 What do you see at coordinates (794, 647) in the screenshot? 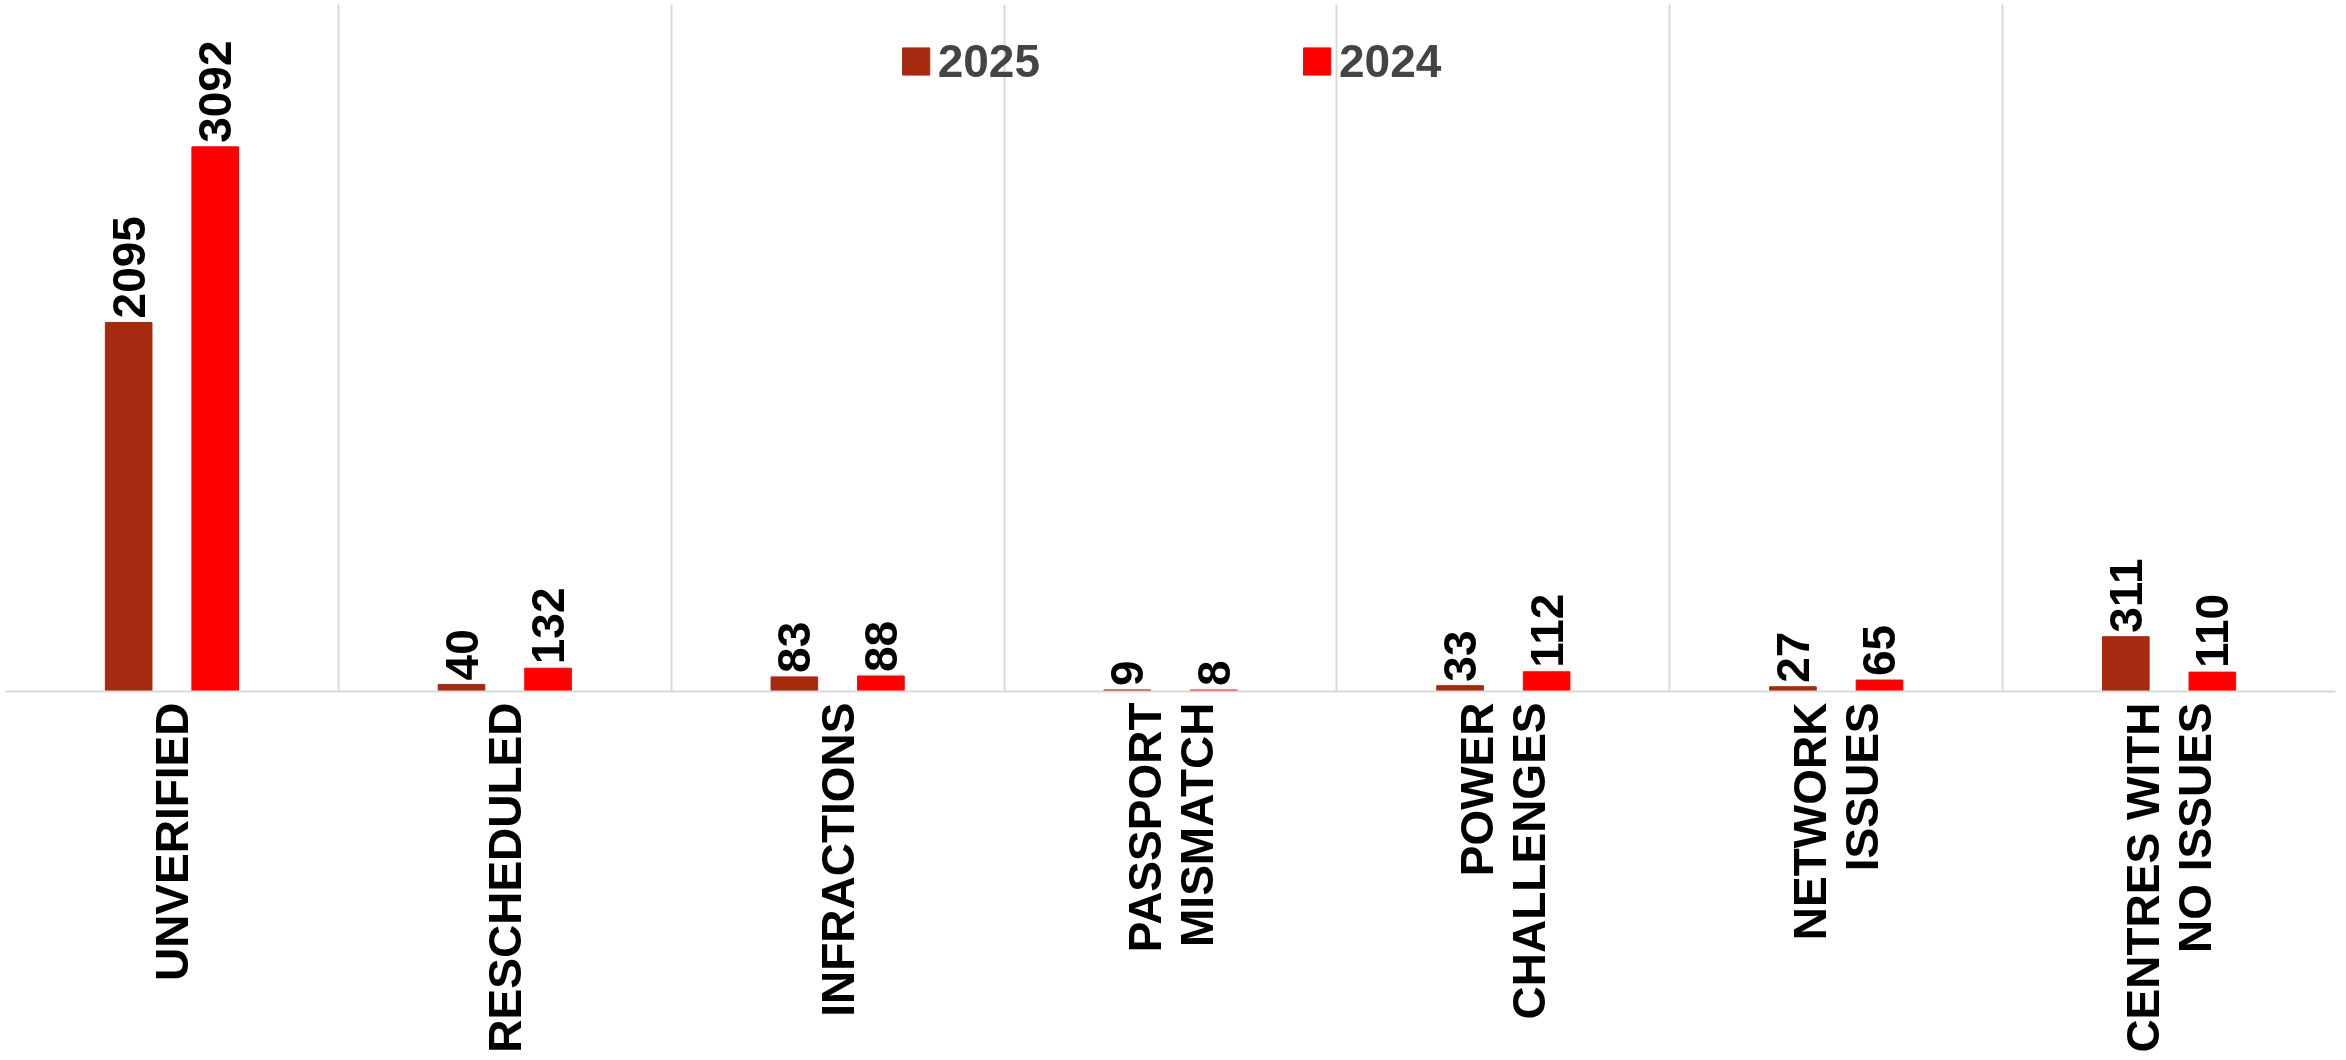
I see `data-label: 83` at bounding box center [794, 647].